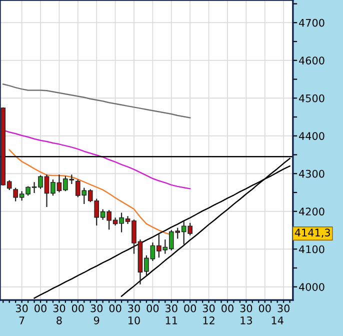  I want to click on x-tick-label: 30 7, so click(22, 314).